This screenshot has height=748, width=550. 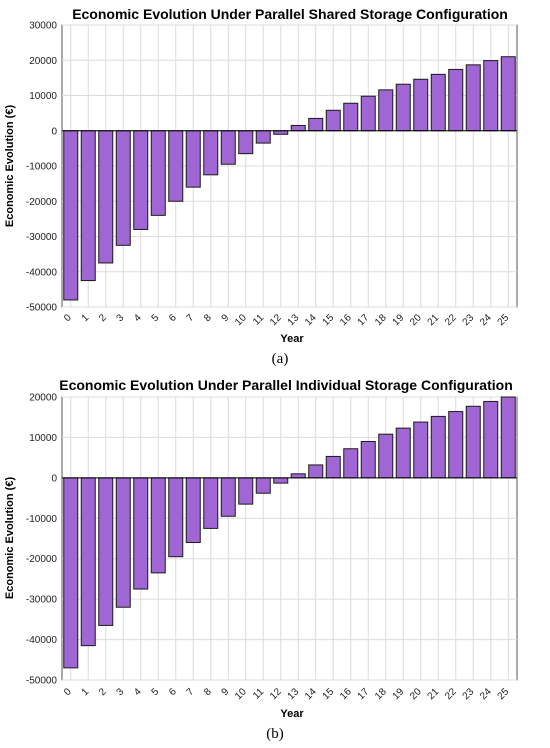 I want to click on x-tick-label: 14, so click(x=311, y=694).